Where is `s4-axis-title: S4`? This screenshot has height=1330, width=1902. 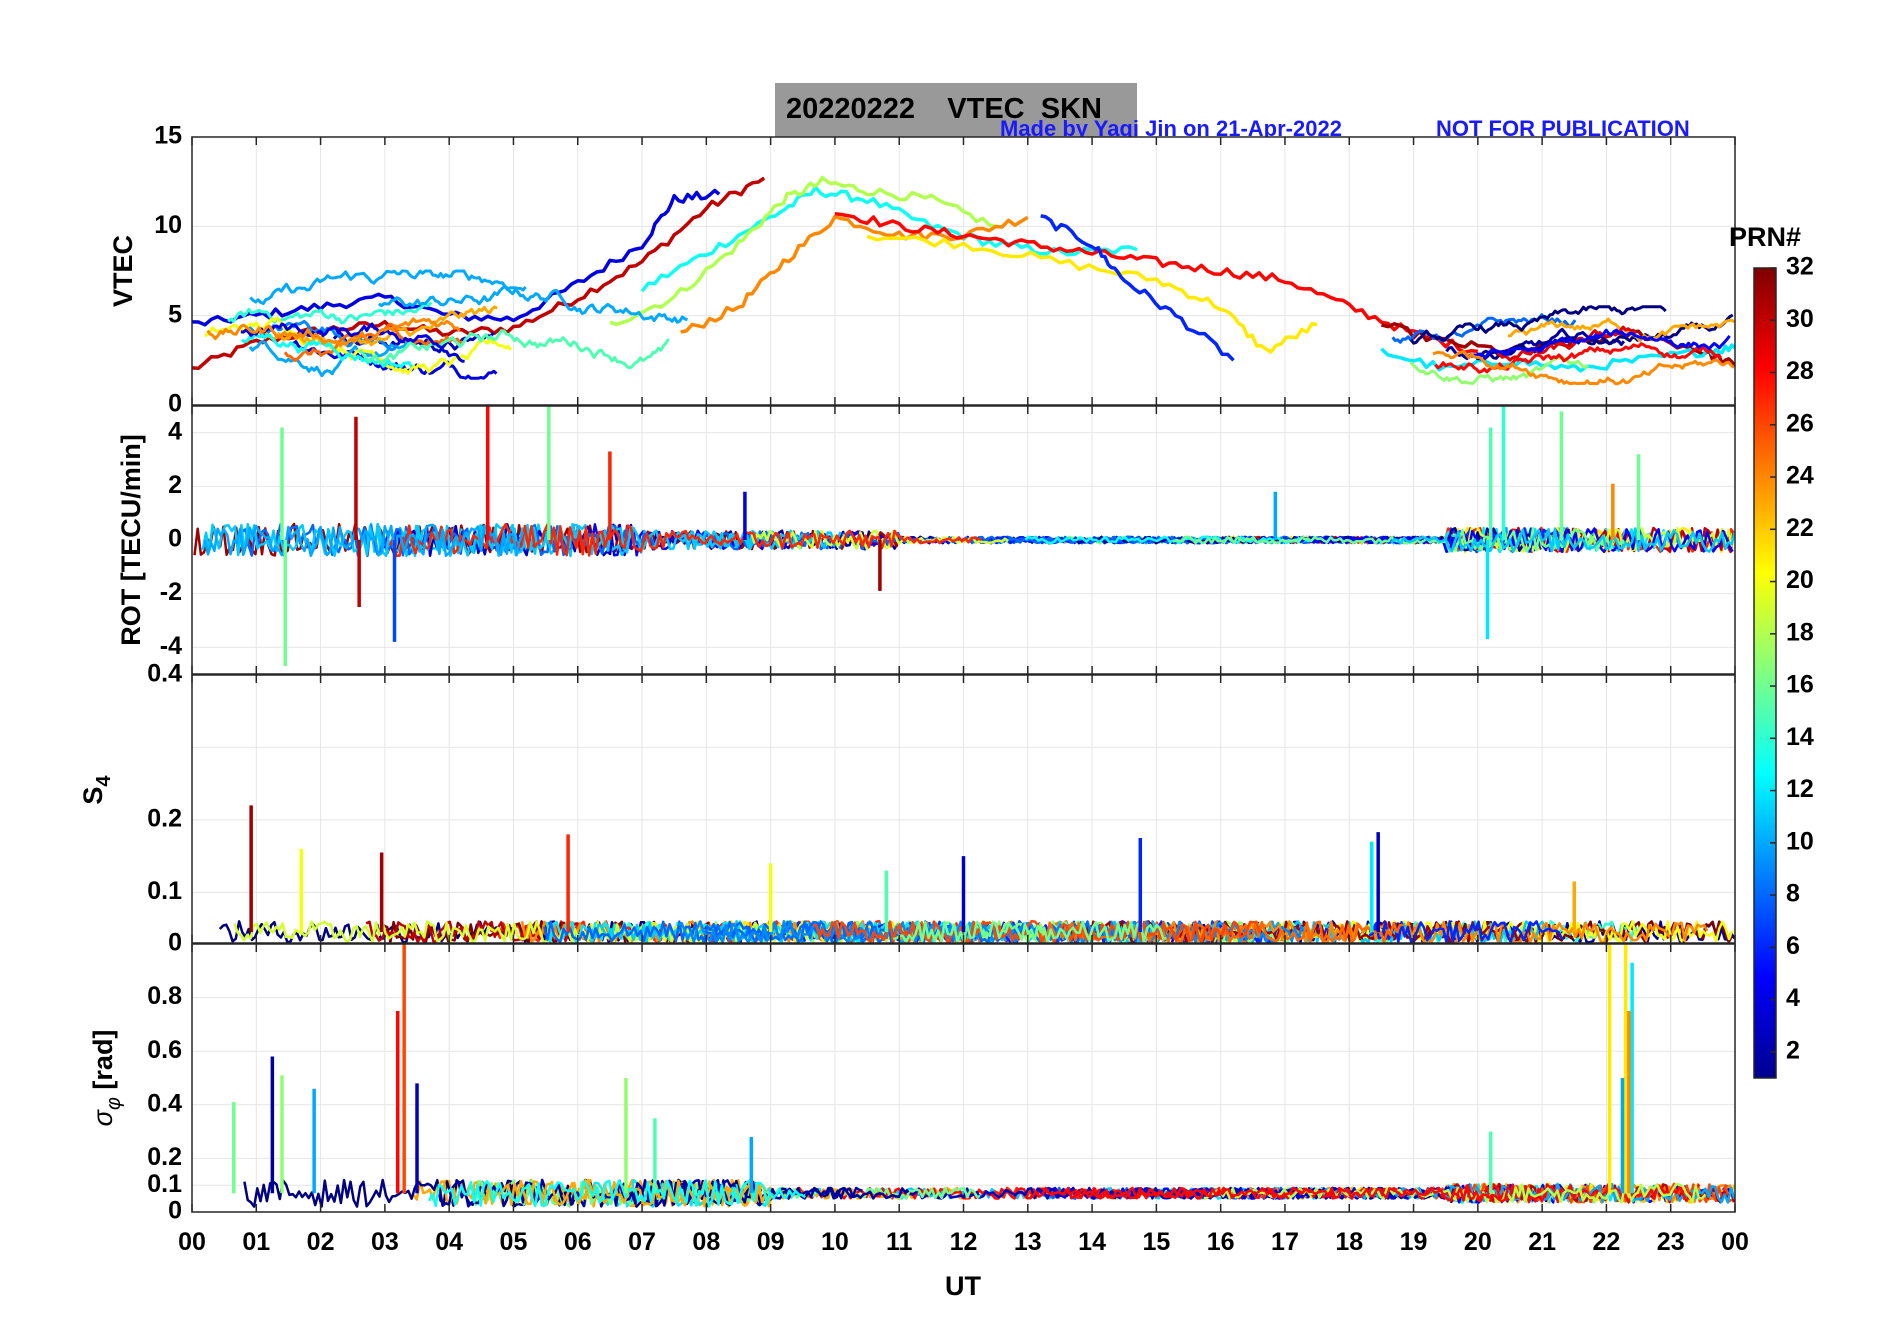
s4-axis-title: S4 is located at coordinates (96, 790).